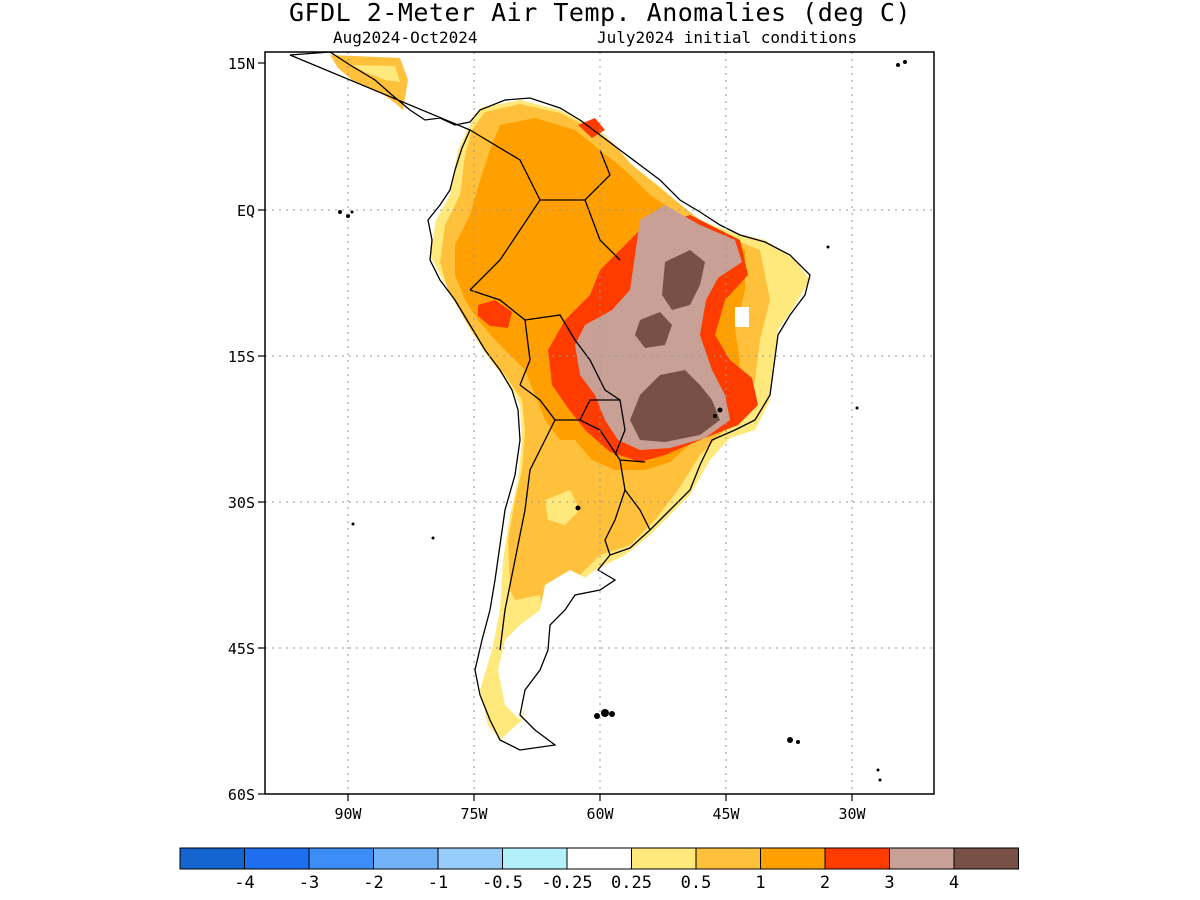  I want to click on longitude-labels: 90W 75W 60W 45W 30W, so click(600, 814).